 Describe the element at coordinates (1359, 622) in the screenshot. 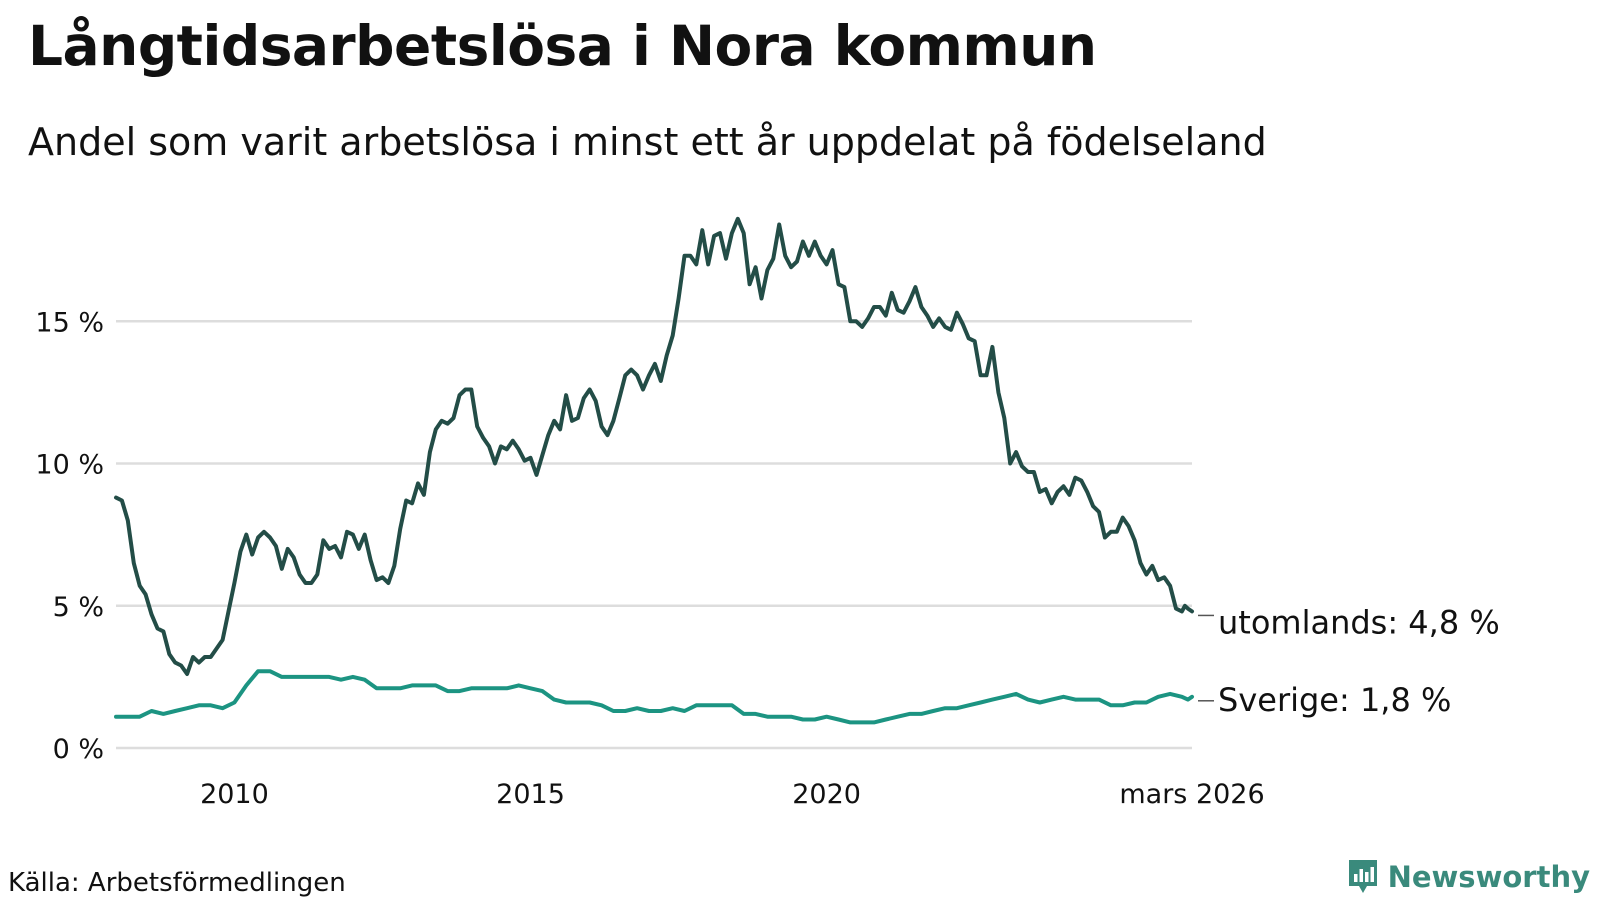

I see `end-label-utomlands: utomlands: 4,8 %` at that location.